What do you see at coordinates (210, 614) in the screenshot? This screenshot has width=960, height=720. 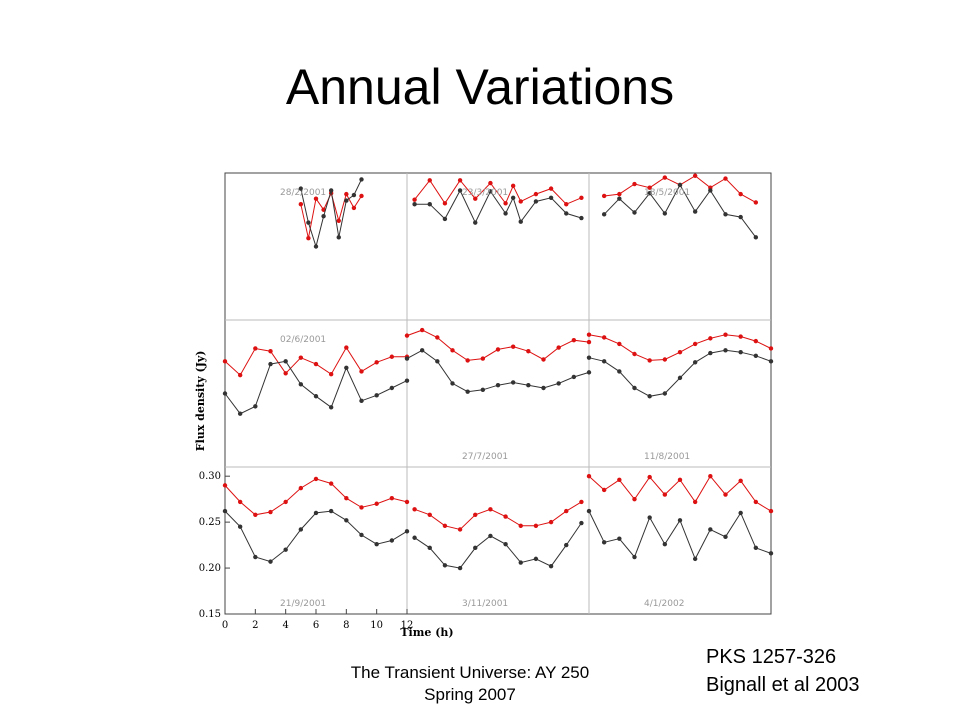 I see `y-tick-label: 0.15` at bounding box center [210, 614].